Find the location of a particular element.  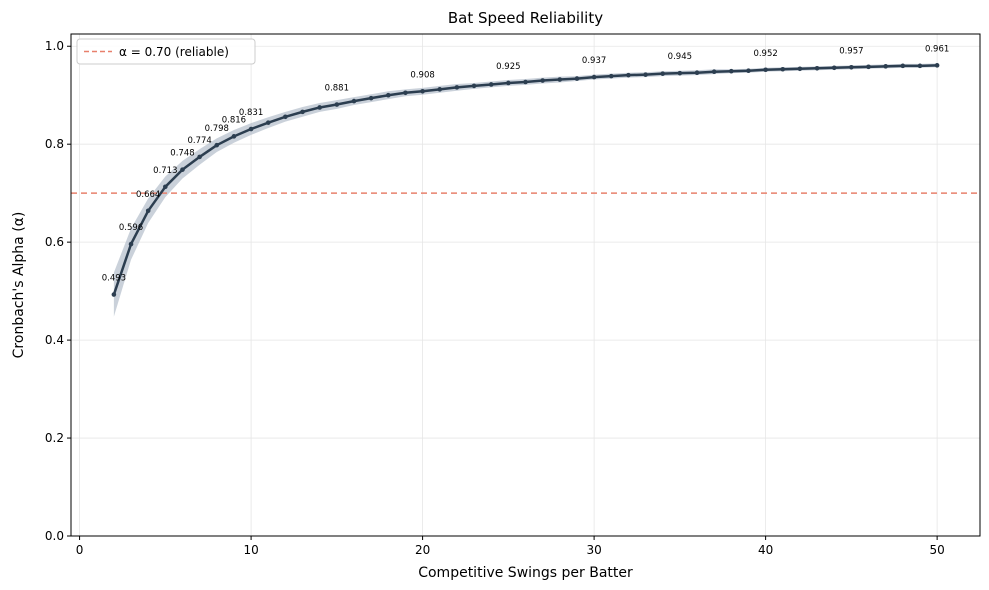

data-label-25: 0.925 is located at coordinates (508, 67).